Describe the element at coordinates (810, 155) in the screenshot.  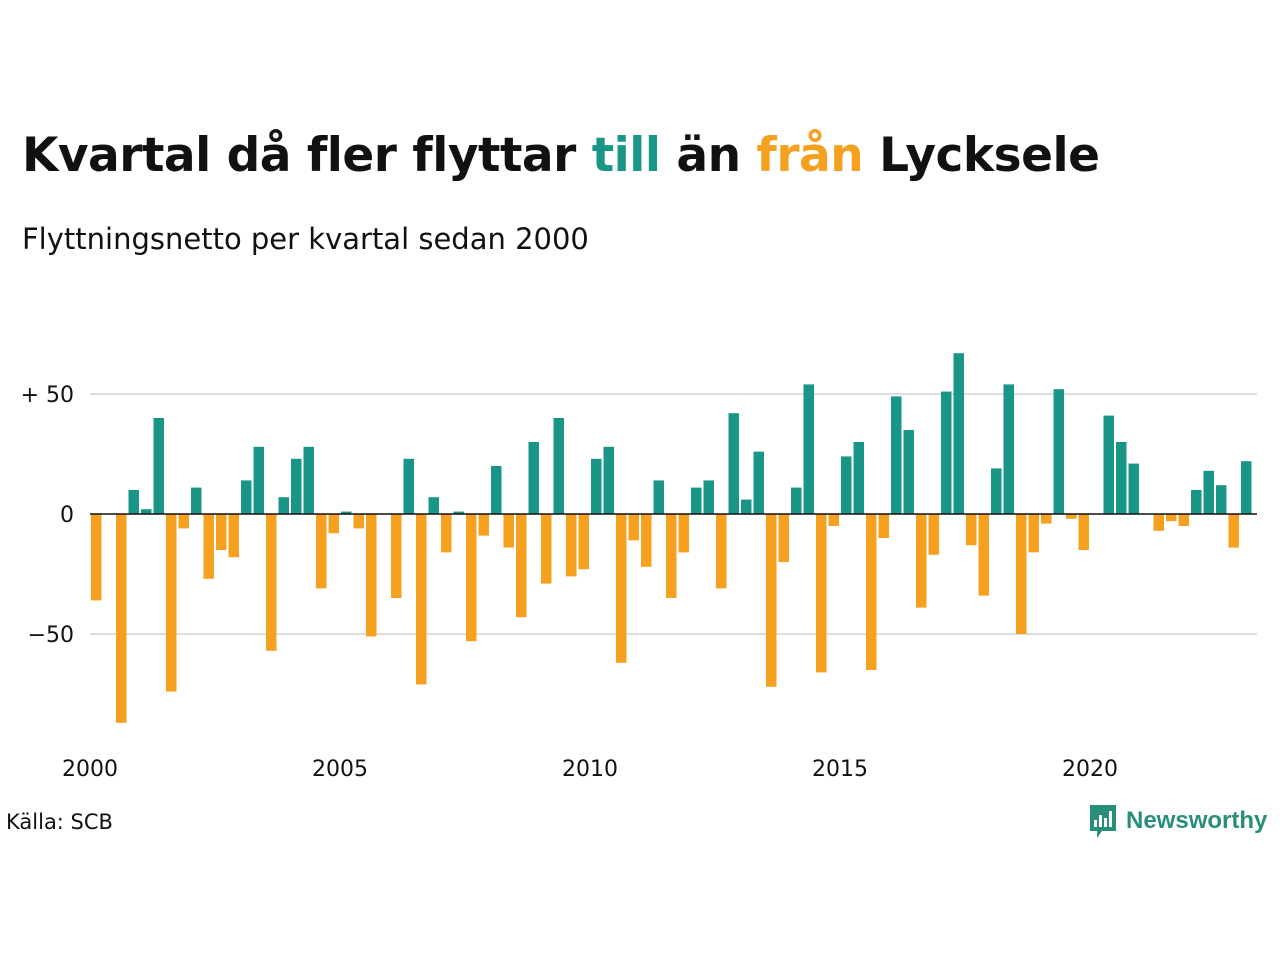
I see `title-keyword-fran: från` at that location.